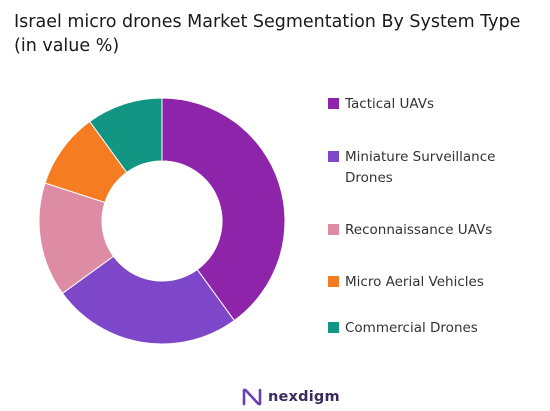 This screenshot has width=550, height=411. I want to click on nexdigm-logo-icon, so click(252, 397).